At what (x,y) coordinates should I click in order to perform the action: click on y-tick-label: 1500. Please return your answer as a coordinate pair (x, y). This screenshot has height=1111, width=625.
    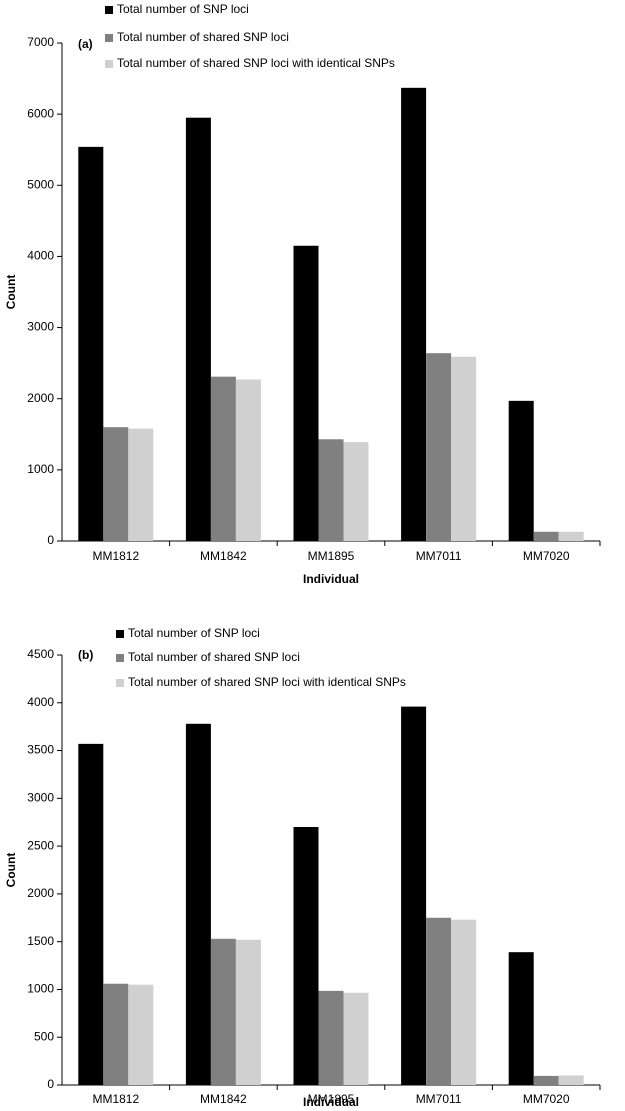
    Looking at the image, I should click on (40, 941).